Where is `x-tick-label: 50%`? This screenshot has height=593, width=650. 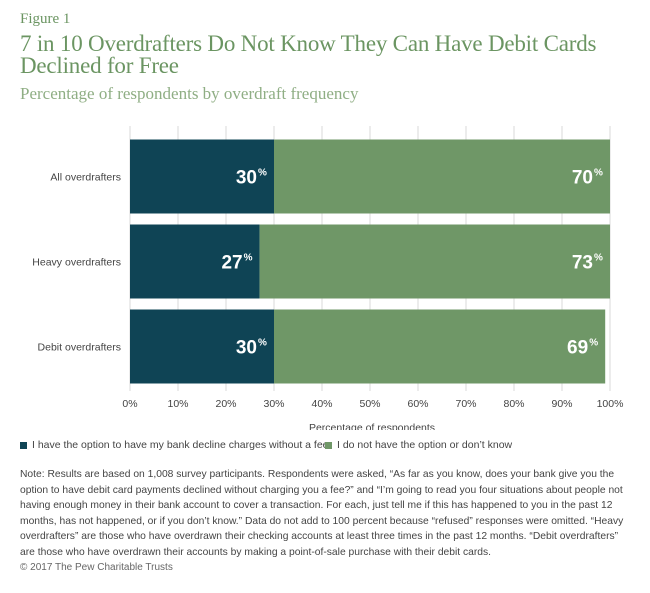 x-tick-label: 50% is located at coordinates (369, 404).